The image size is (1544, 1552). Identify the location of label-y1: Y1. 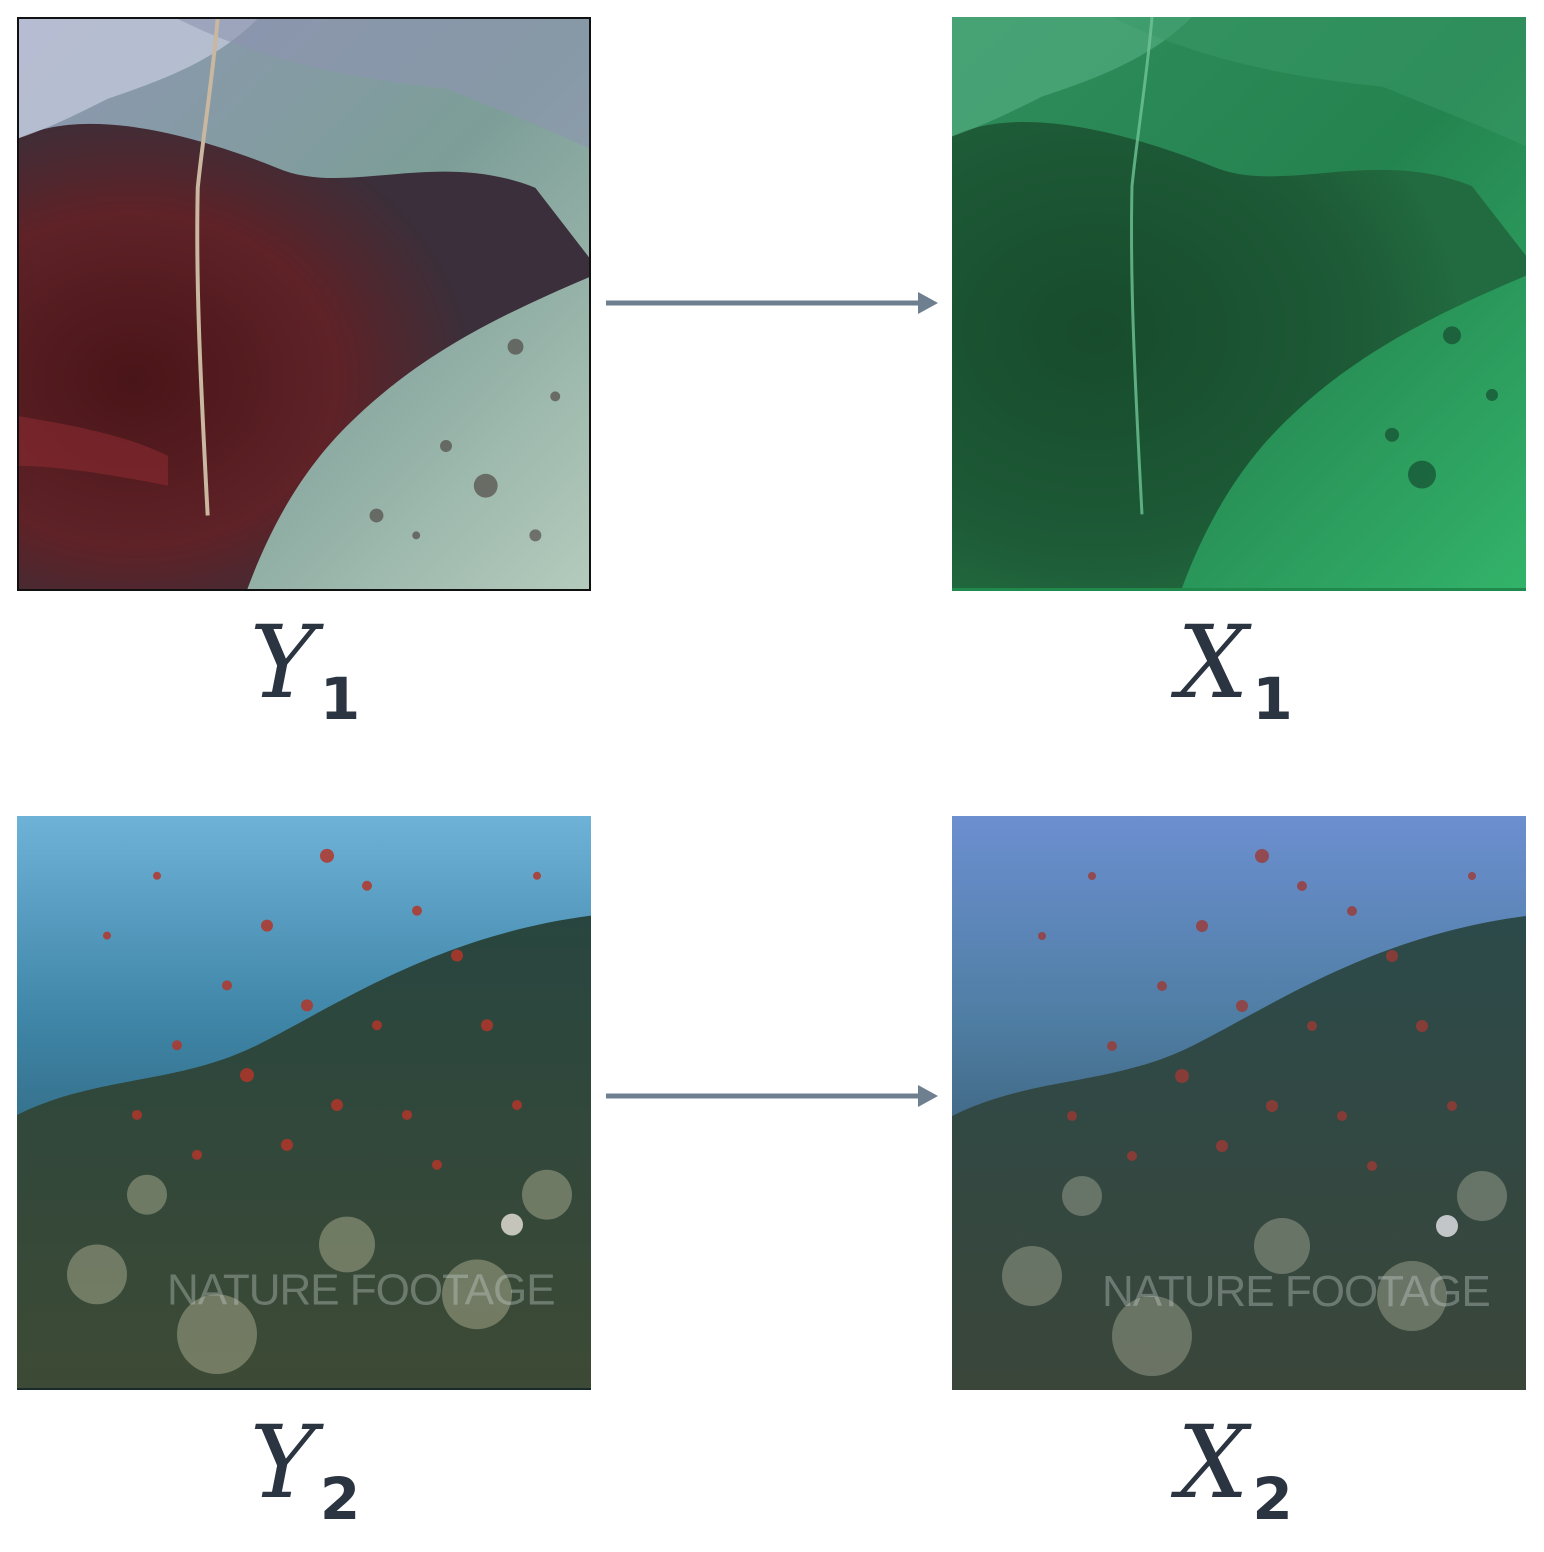
(305, 665).